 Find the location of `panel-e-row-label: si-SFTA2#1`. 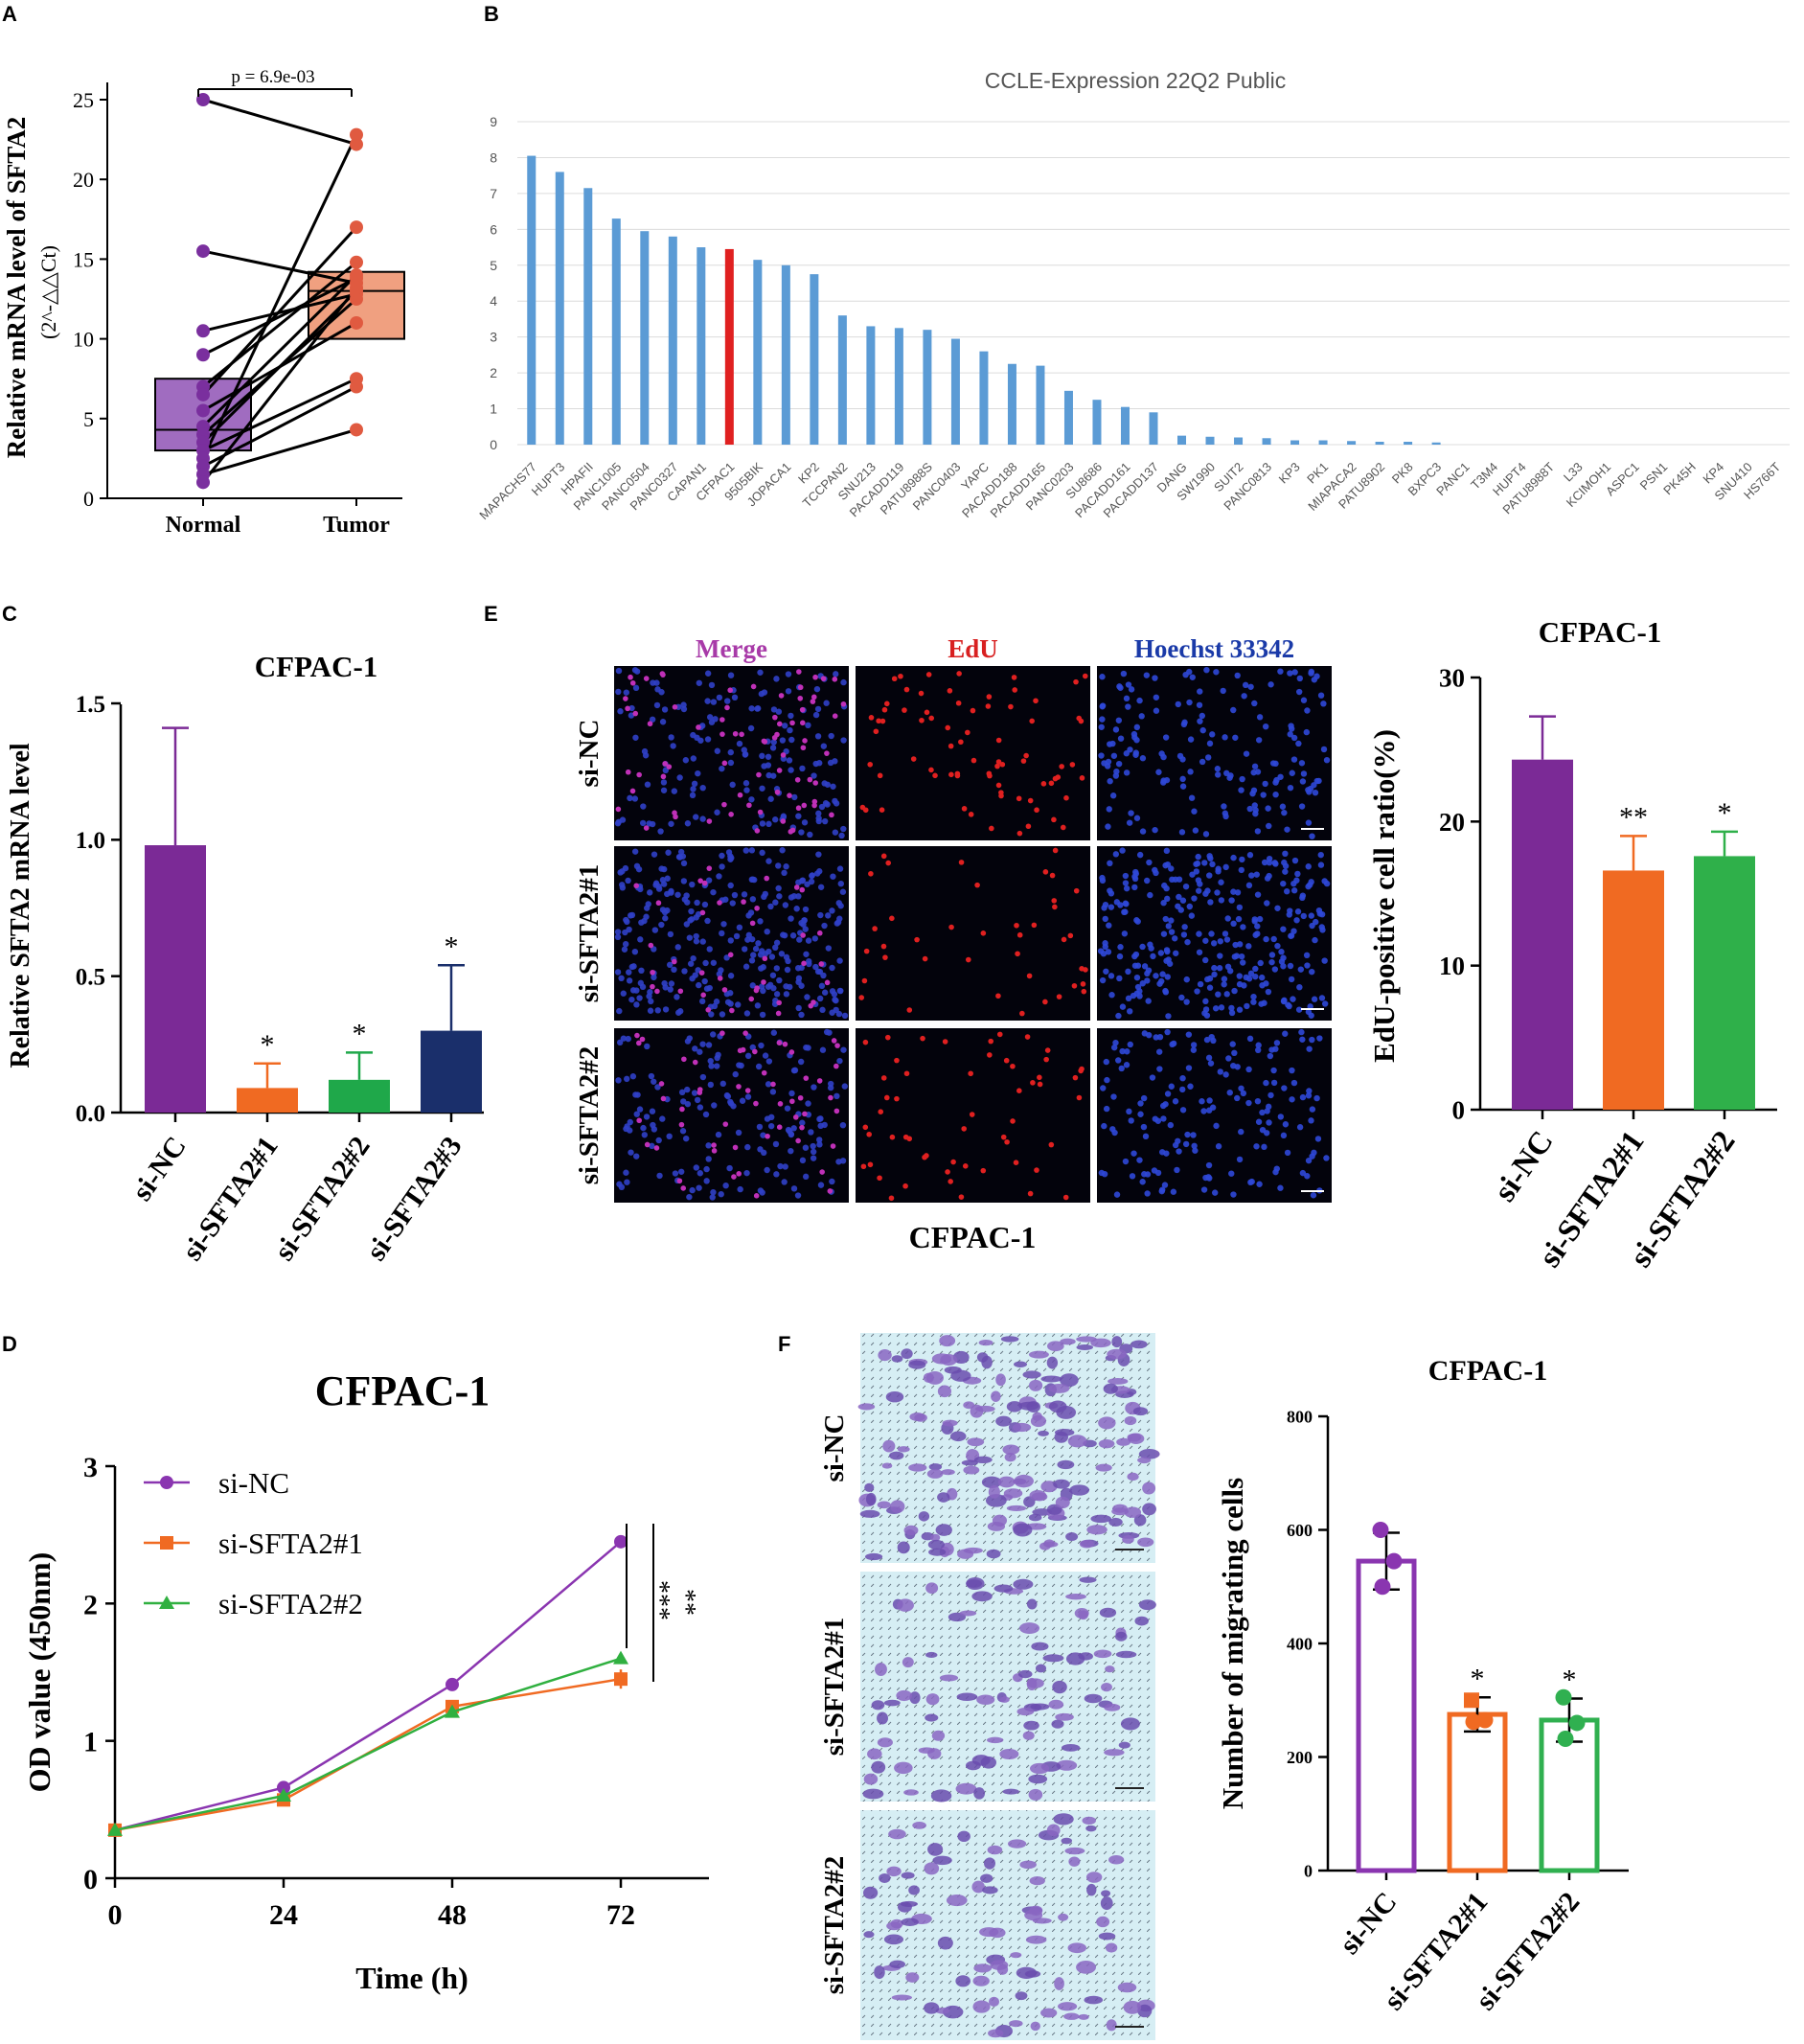

panel-e-row-label: si-SFTA2#1 is located at coordinates (589, 933).